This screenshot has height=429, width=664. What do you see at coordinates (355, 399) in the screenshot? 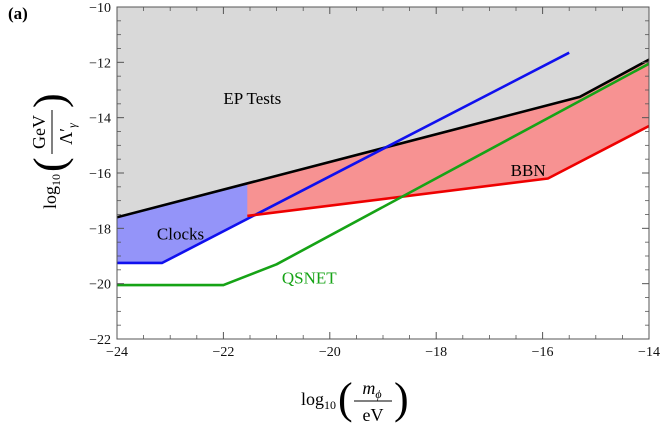
I see `x-axis-label: log10 ( mϕ eV )` at bounding box center [355, 399].